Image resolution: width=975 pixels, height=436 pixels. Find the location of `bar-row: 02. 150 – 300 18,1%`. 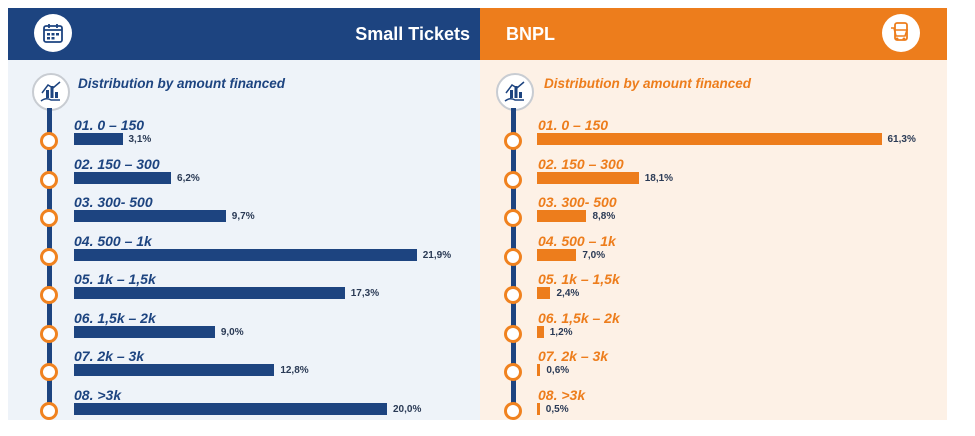

bar-row: 02. 150 – 300 18,1% is located at coordinates (713, 175).